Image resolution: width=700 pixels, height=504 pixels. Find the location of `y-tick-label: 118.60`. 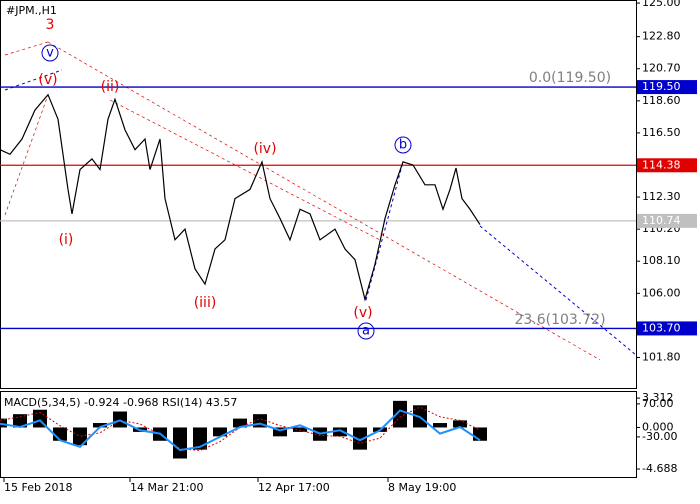

y-tick-label: 118.60 is located at coordinates (661, 100).